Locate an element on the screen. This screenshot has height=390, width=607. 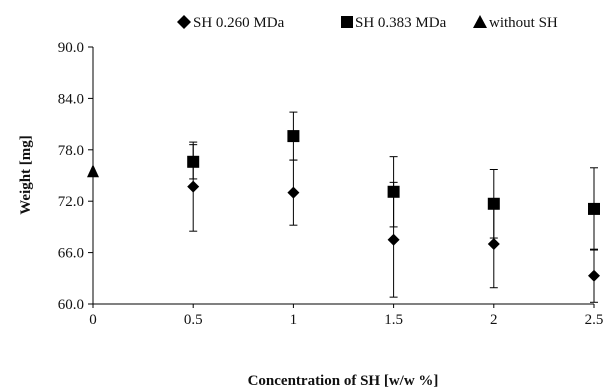
y-tick-label: 72.0 is located at coordinates (71, 202).